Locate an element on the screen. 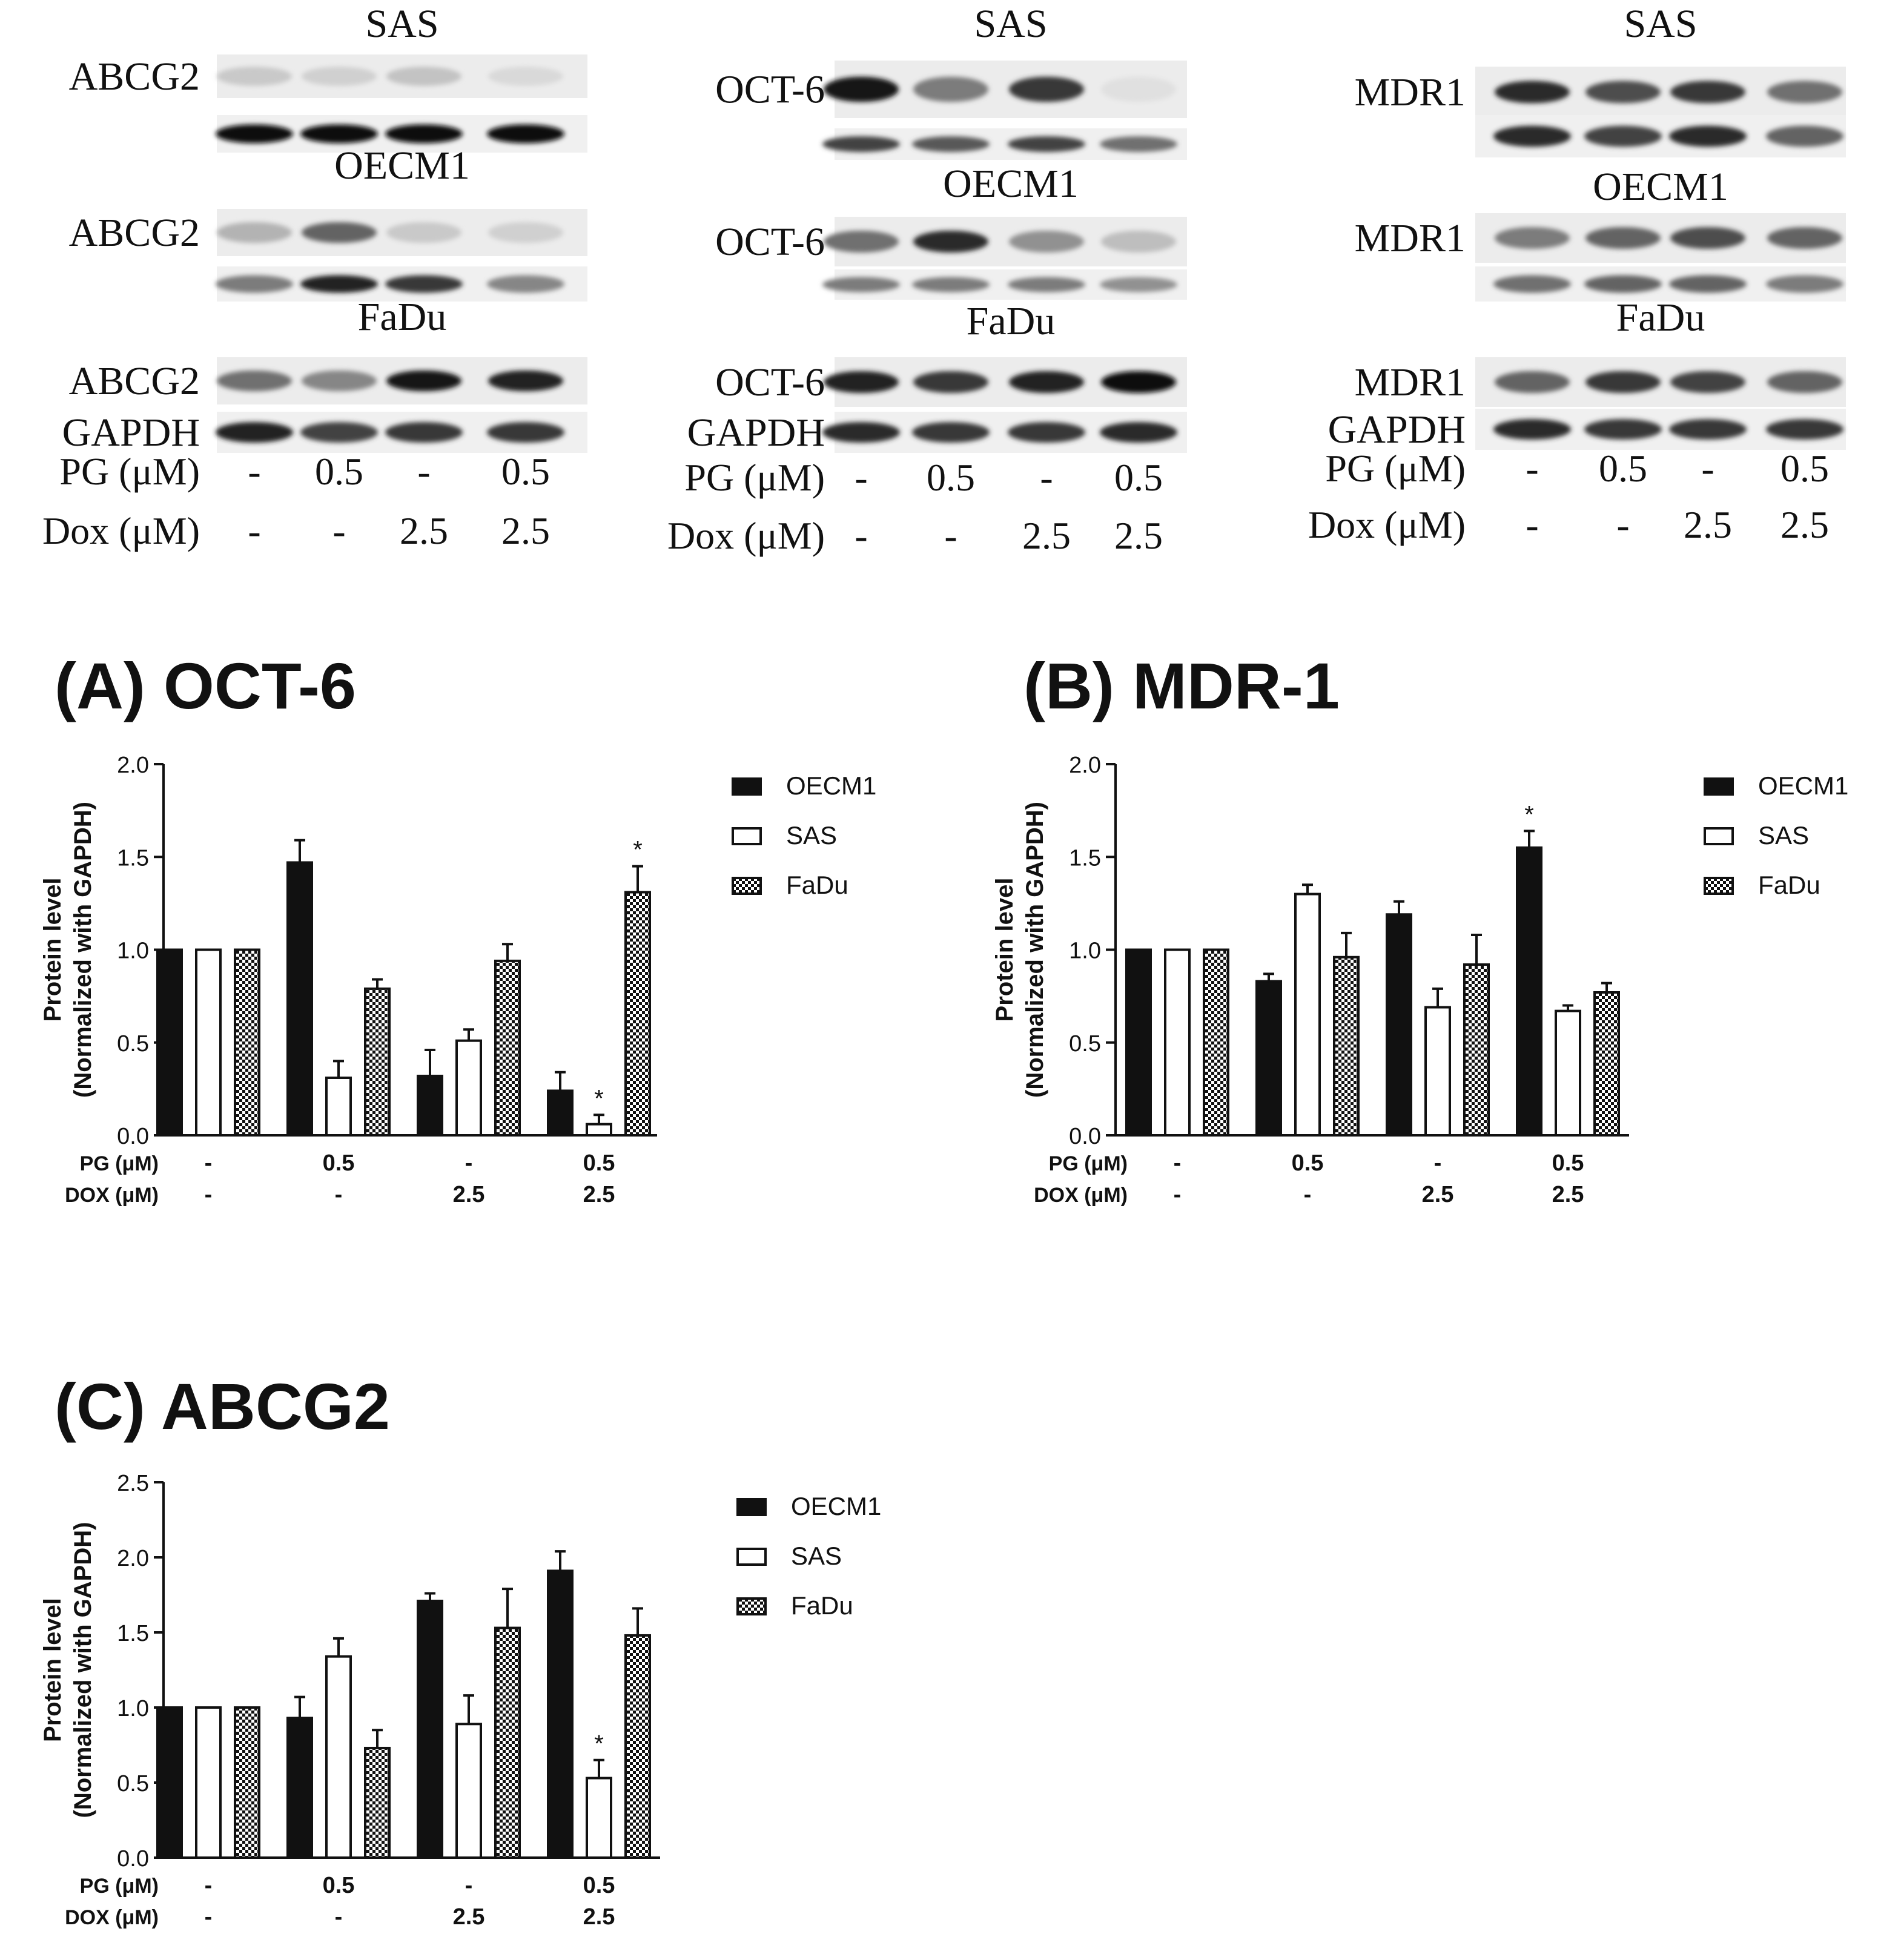  blot-target-label: ABCG2 is located at coordinates (134, 233).